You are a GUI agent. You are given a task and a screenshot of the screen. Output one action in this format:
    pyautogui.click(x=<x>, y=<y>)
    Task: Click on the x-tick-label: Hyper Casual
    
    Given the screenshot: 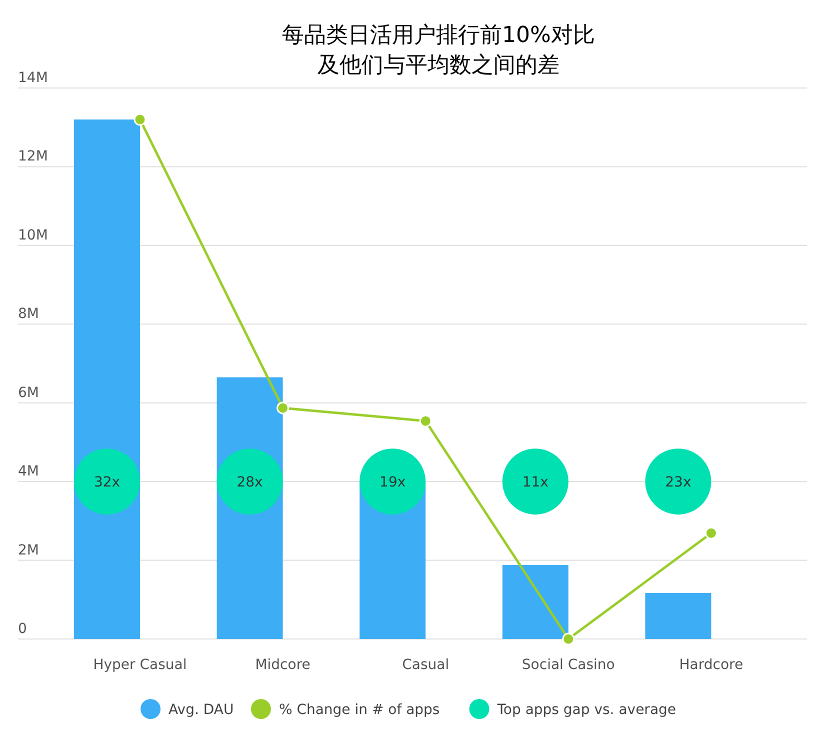 What is the action you would take?
    pyautogui.click(x=140, y=665)
    